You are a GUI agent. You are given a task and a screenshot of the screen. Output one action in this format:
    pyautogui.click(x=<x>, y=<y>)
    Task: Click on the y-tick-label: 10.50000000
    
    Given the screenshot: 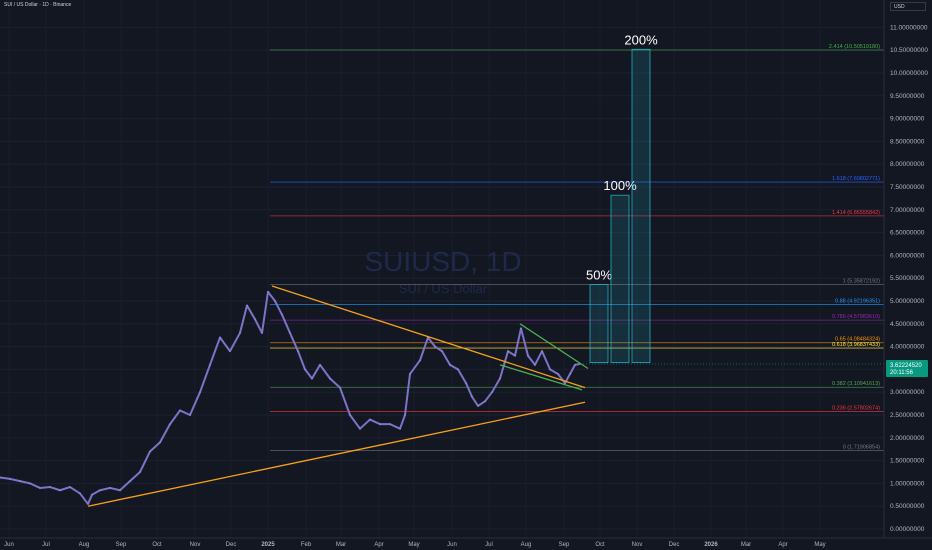 What is the action you would take?
    pyautogui.click(x=909, y=50)
    